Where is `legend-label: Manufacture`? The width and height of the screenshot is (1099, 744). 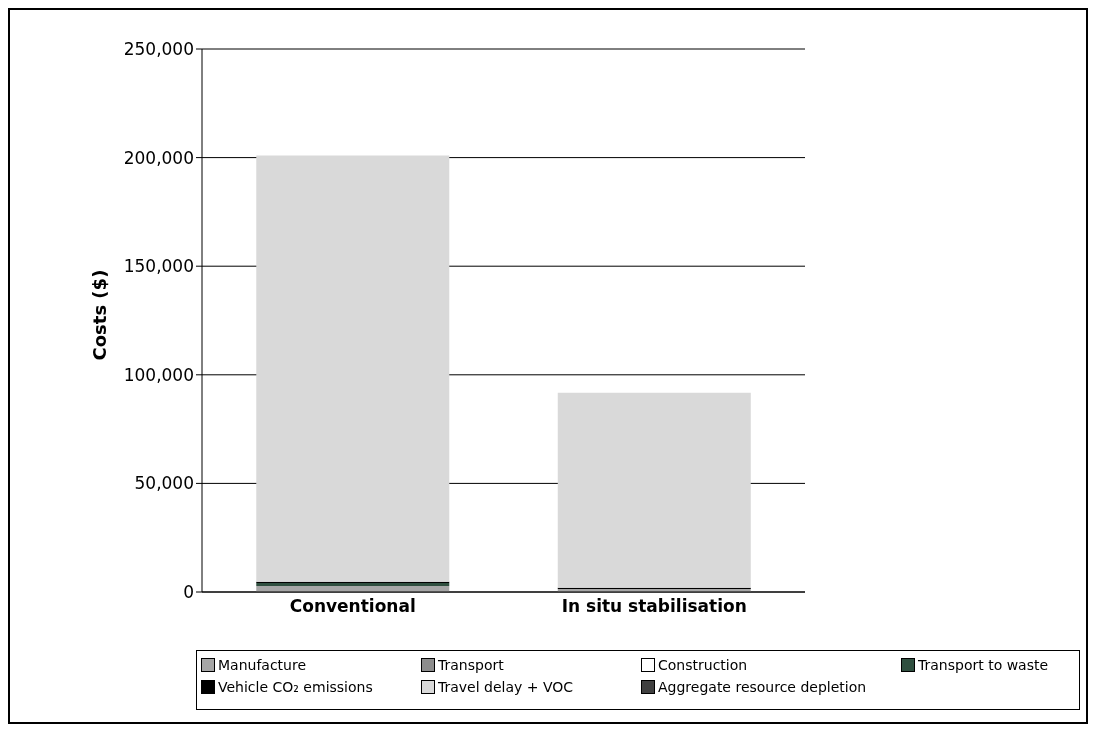
legend-label: Manufacture is located at coordinates (262, 665).